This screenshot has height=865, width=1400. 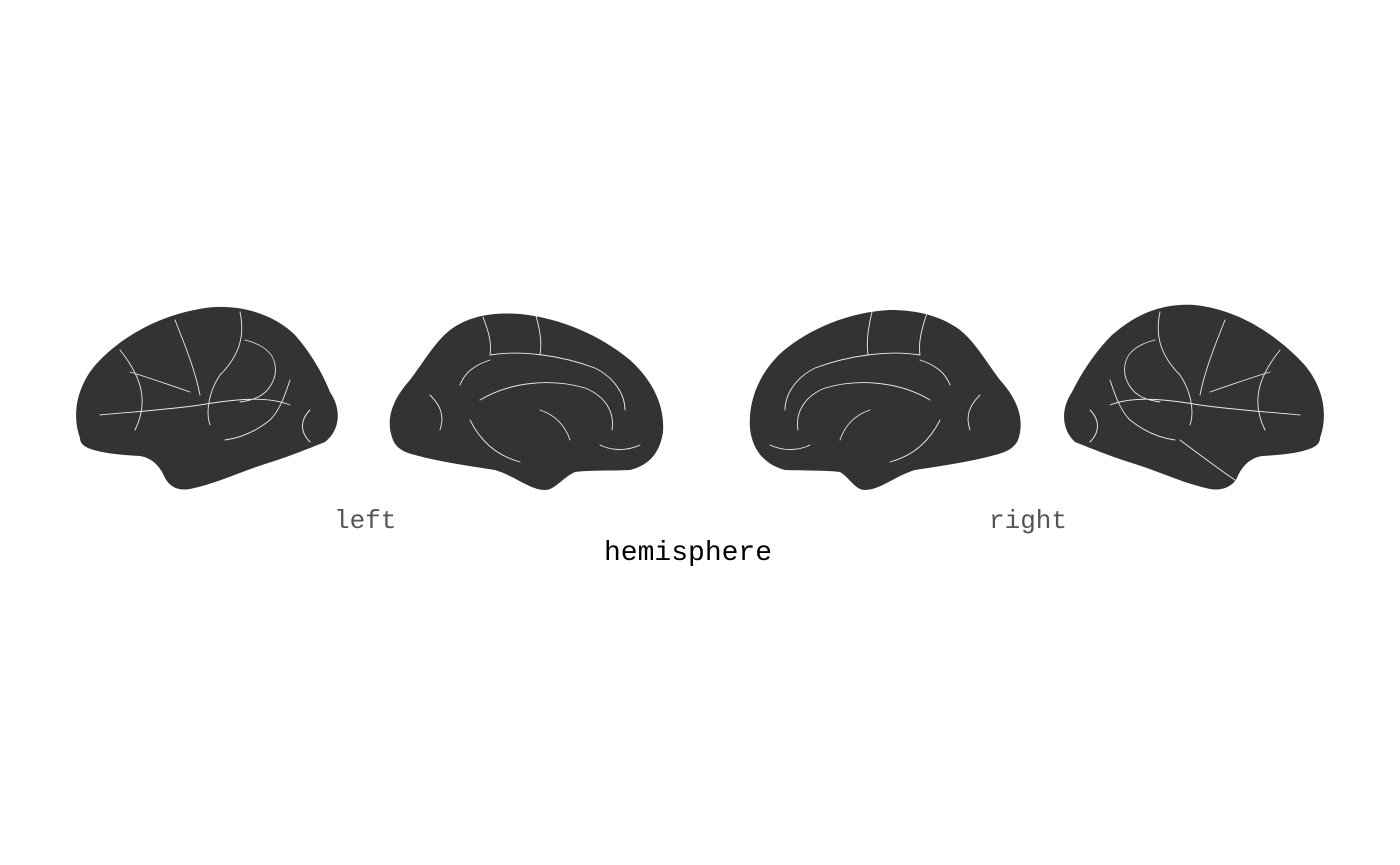 I want to click on right-medial-brain-view, so click(x=885, y=400).